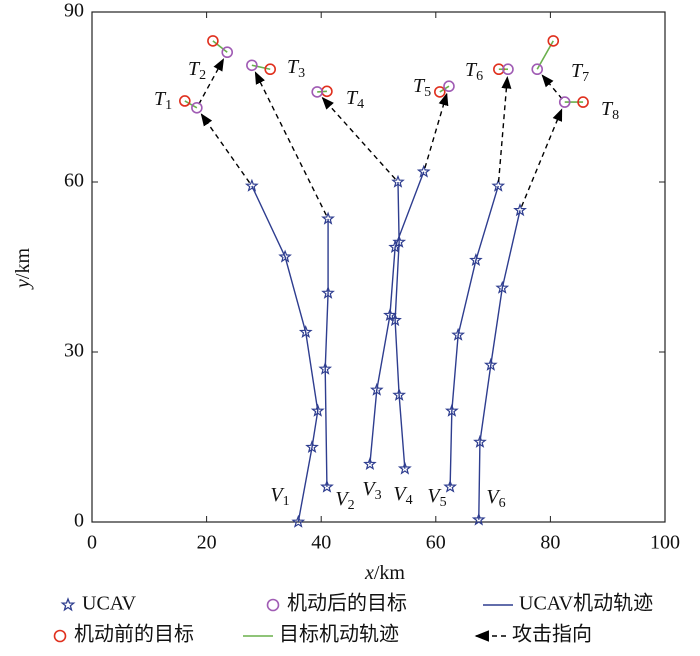 This screenshot has width=700, height=656. What do you see at coordinates (610, 111) in the screenshot?
I see `target-label: T8` at bounding box center [610, 111].